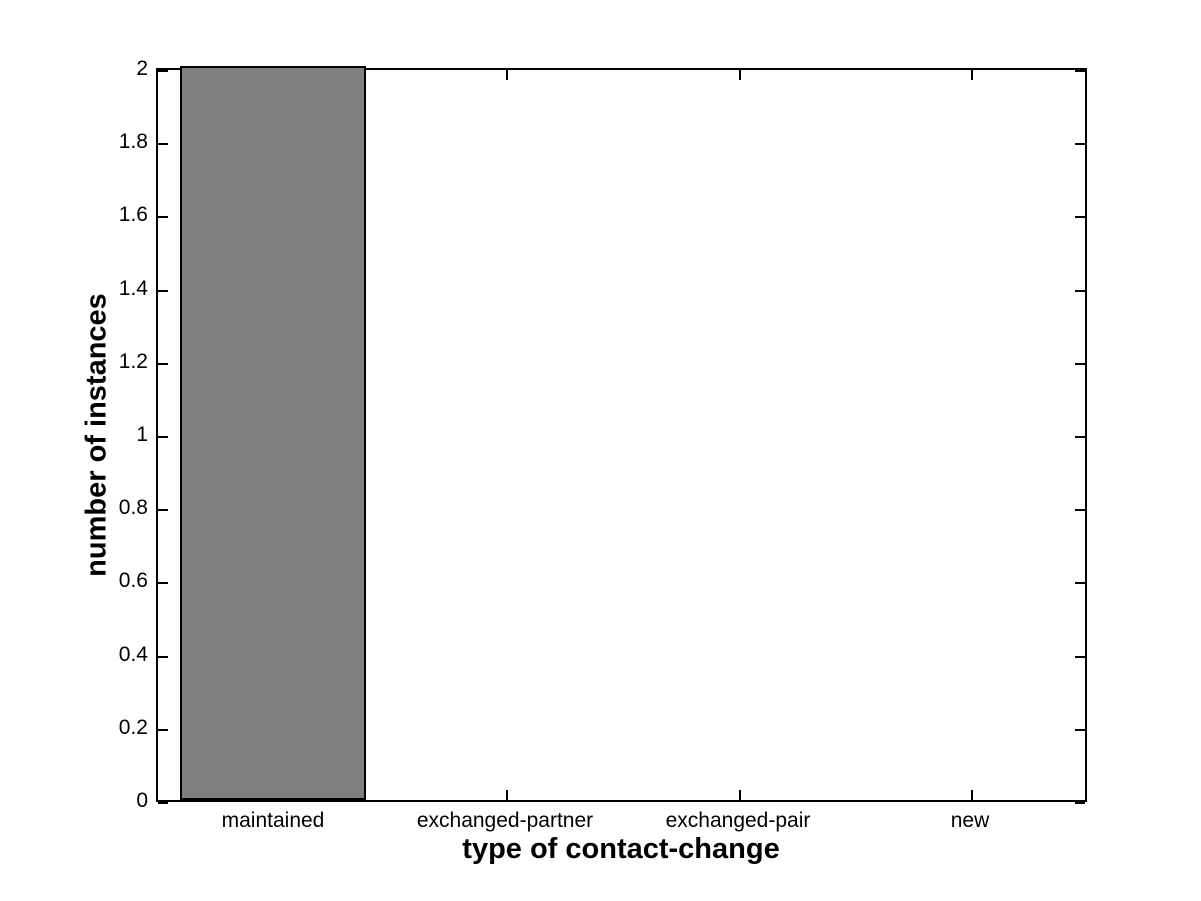 The image size is (1201, 901). I want to click on y-tick-label: 1.2, so click(133, 361).